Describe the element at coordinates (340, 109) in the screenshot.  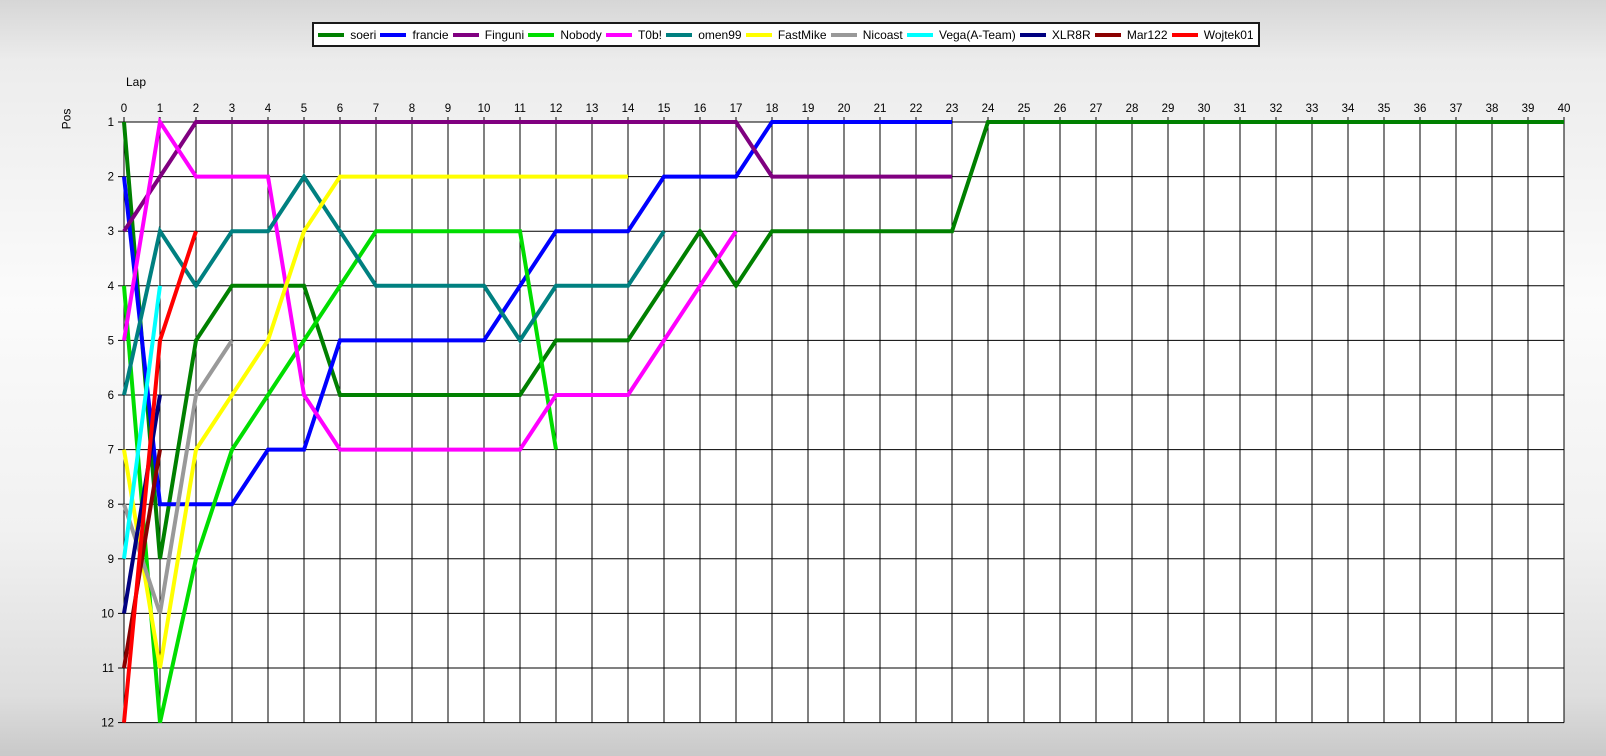
I see `x-tick-label: 6` at that location.